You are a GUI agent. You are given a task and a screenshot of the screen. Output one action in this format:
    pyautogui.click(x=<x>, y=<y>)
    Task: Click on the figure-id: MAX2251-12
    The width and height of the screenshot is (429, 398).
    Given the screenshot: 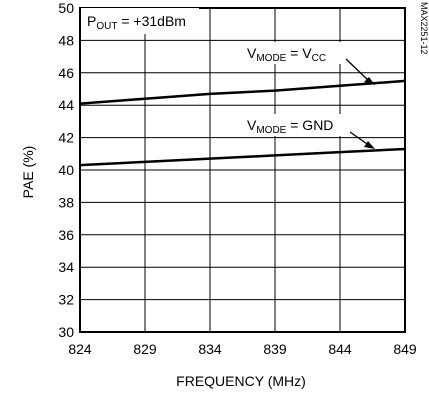 What is the action you would take?
    pyautogui.click(x=424, y=28)
    